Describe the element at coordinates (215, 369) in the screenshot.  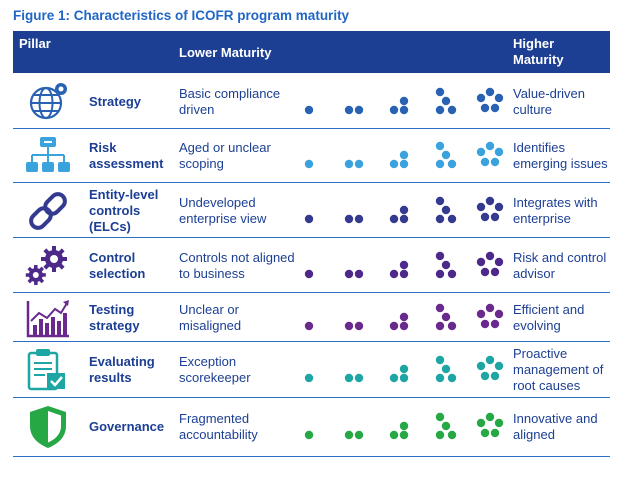
I see `lower-maturity-text: Exception scorekeeper` at that location.